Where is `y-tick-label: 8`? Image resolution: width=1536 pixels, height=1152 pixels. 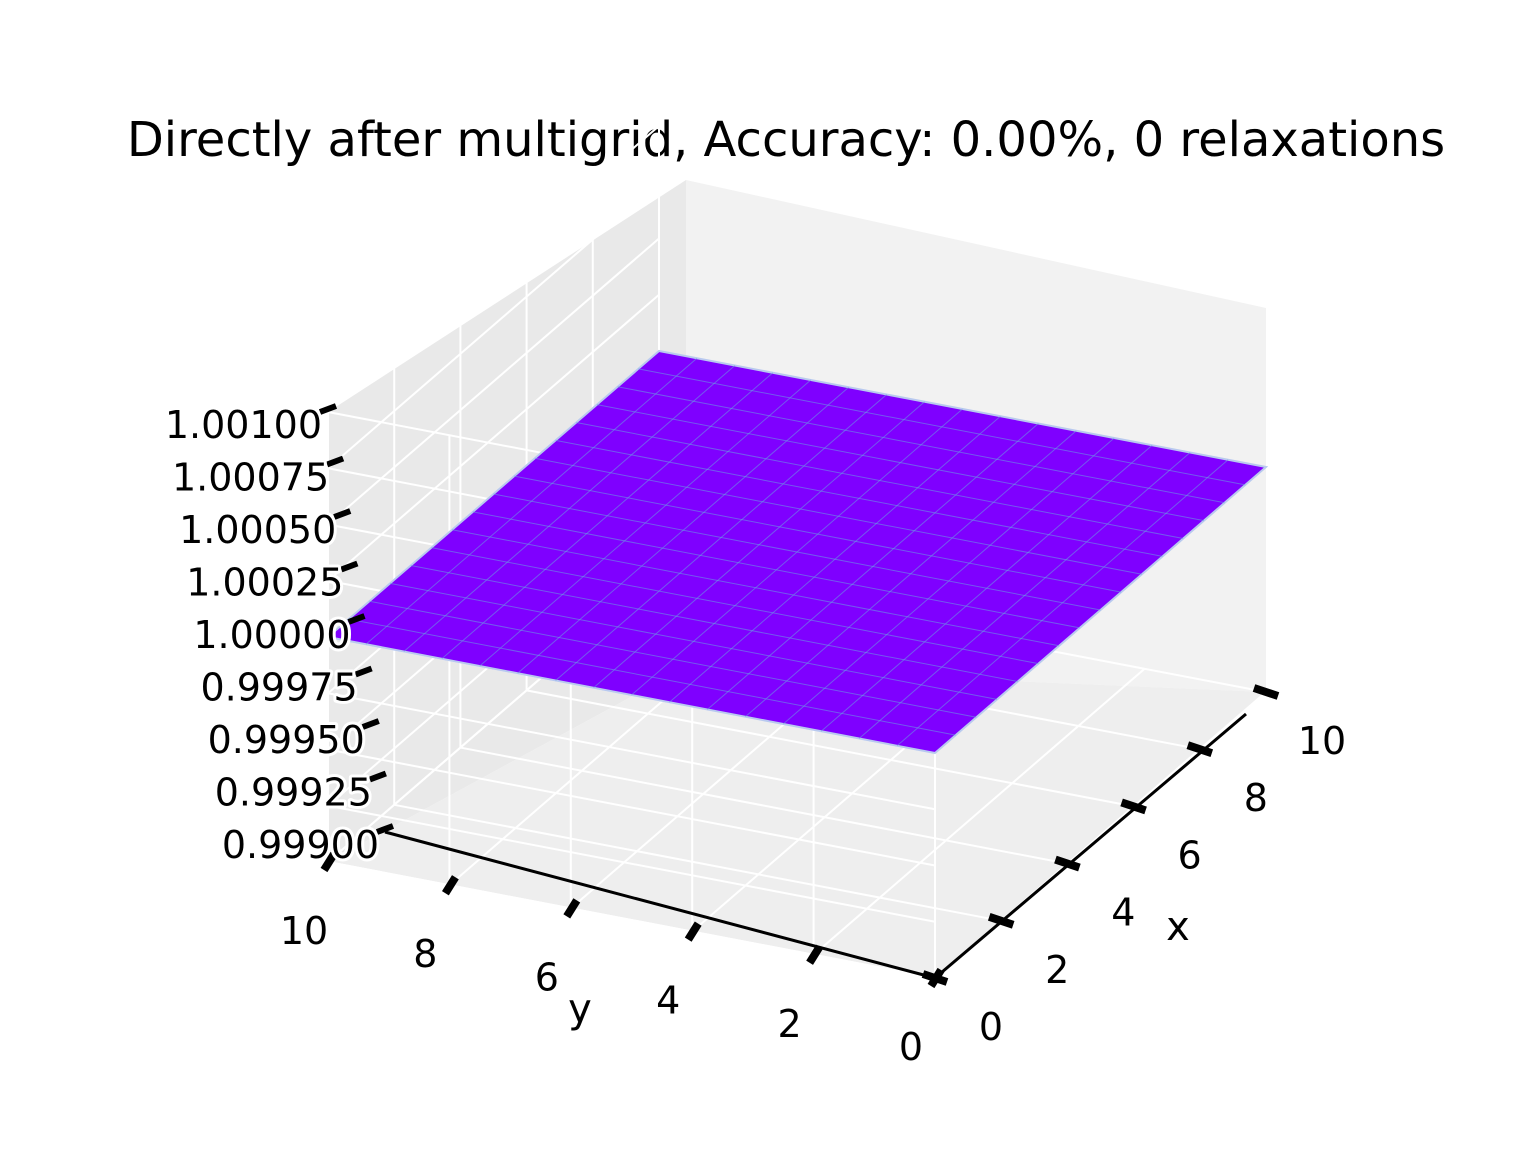
y-tick-label: 8 is located at coordinates (425, 954).